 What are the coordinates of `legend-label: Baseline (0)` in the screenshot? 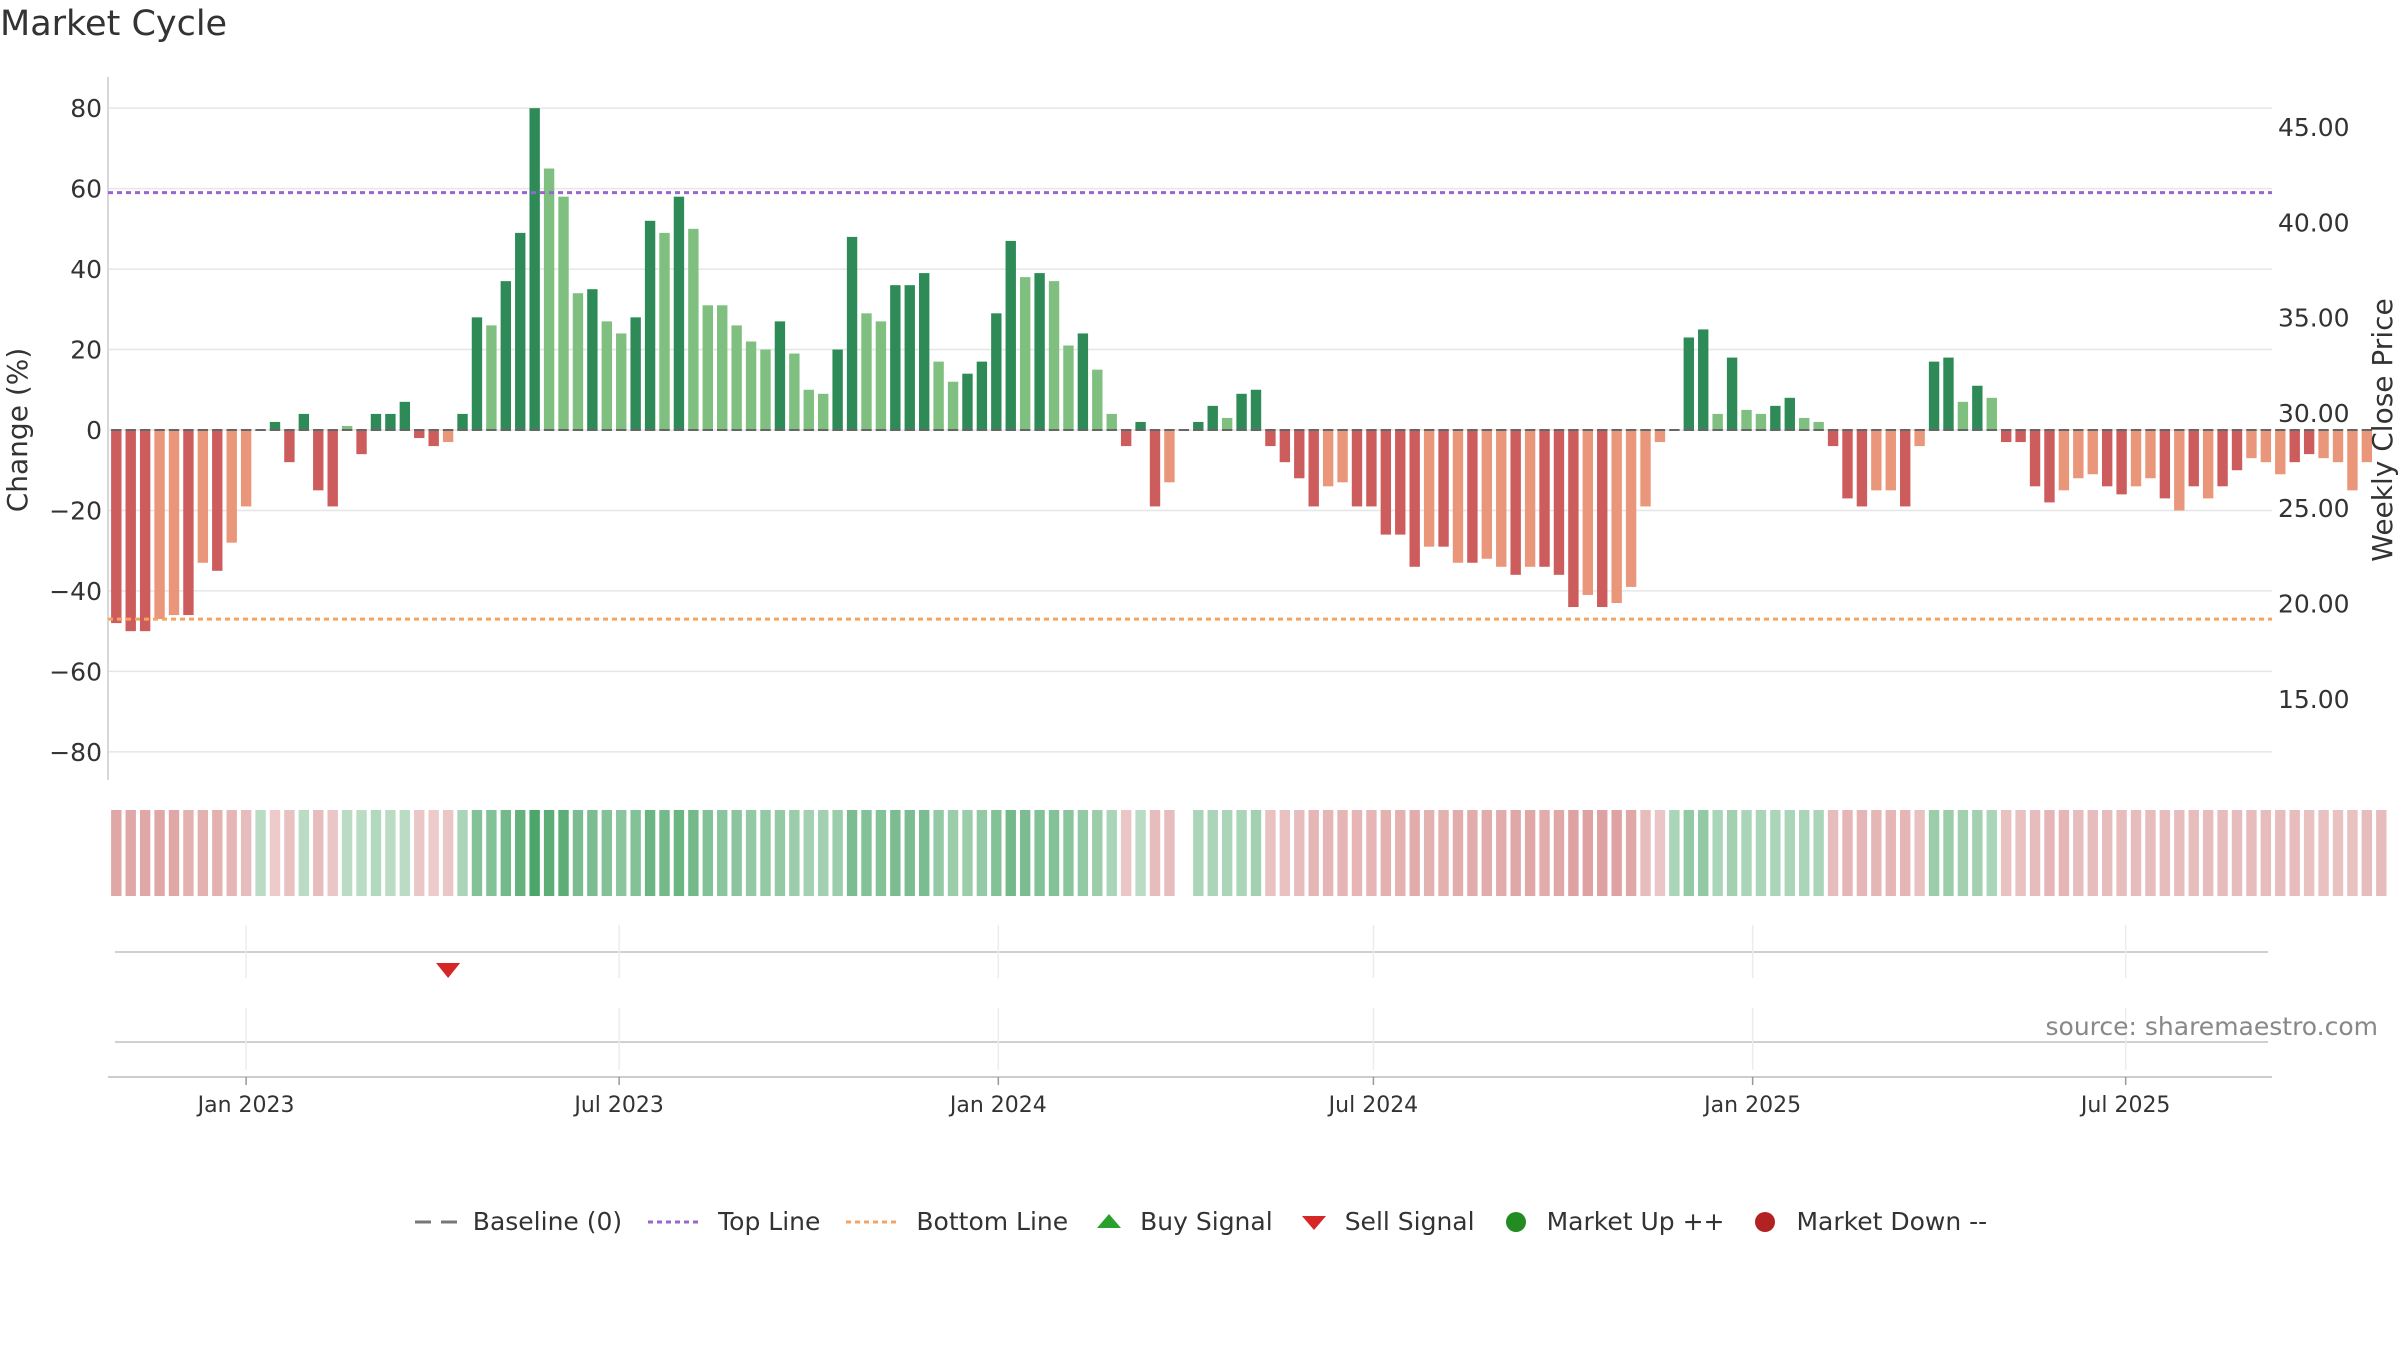 It's located at (547, 1221).